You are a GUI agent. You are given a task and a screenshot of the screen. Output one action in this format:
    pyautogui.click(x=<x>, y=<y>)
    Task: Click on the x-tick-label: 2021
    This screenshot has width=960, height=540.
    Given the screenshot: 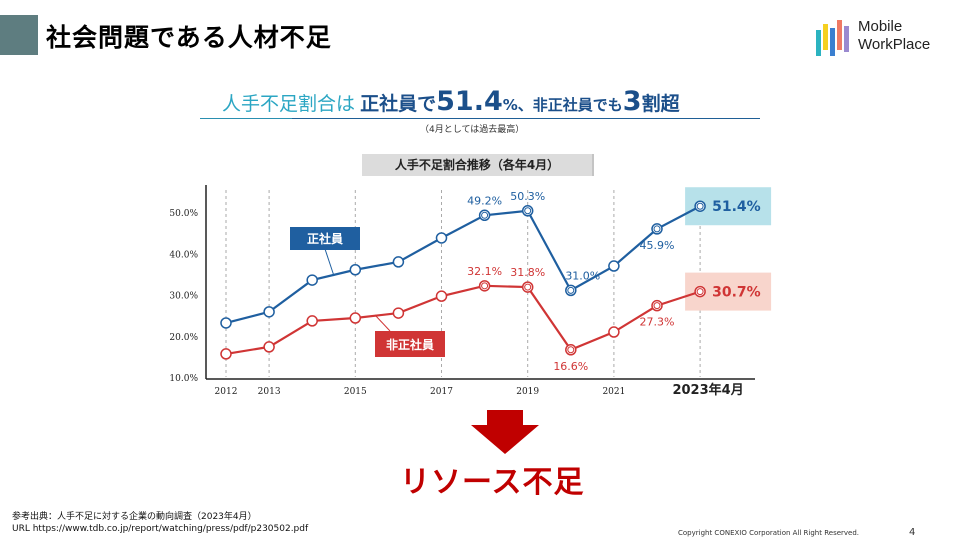 What is the action you would take?
    pyautogui.click(x=613, y=392)
    